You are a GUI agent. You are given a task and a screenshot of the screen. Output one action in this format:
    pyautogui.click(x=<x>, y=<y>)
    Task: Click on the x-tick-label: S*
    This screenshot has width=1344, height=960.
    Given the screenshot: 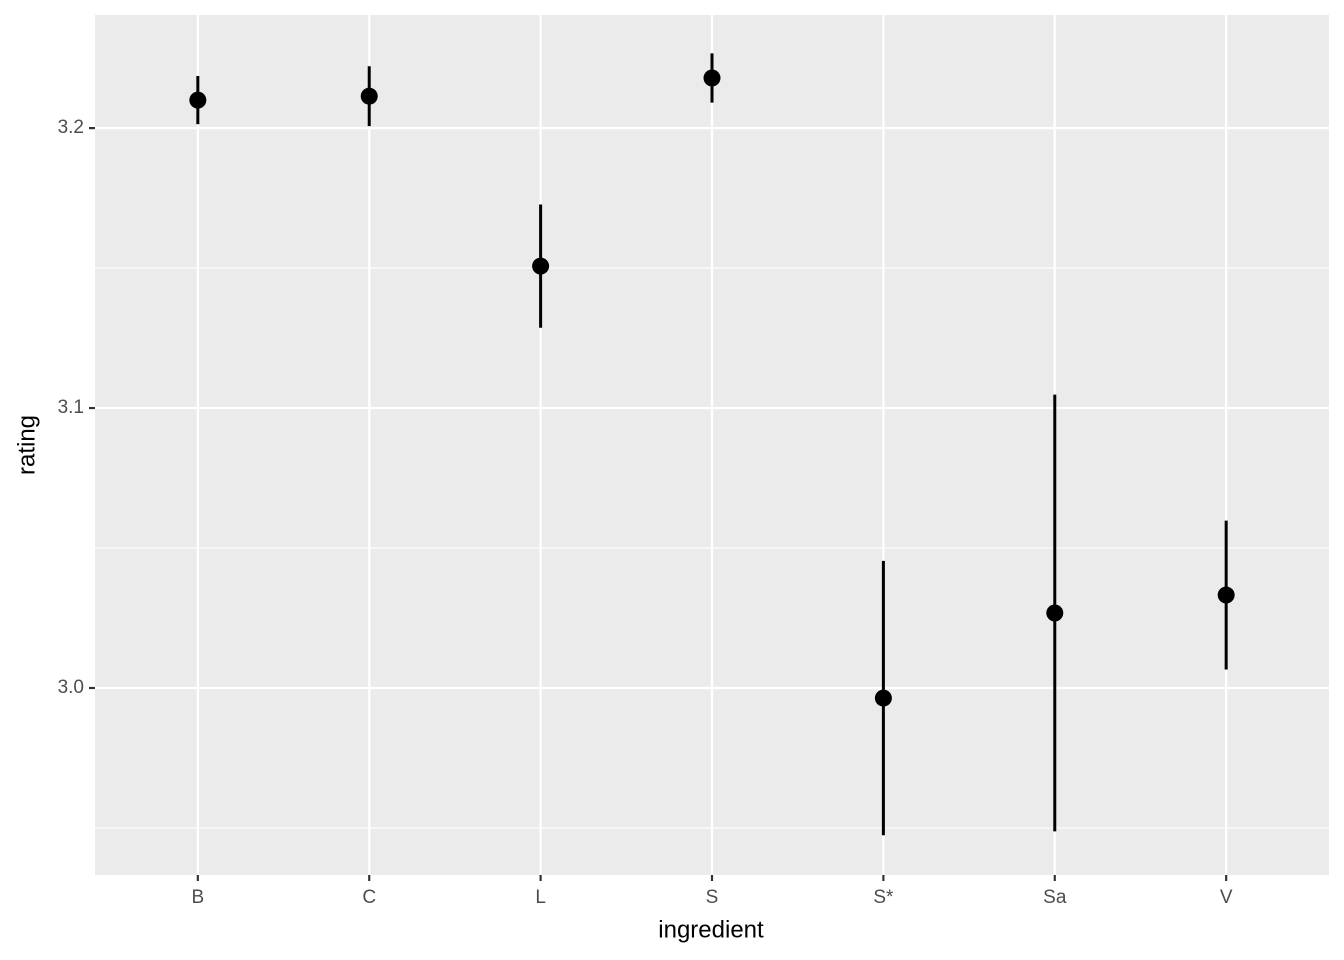 What is the action you would take?
    pyautogui.click(x=883, y=897)
    